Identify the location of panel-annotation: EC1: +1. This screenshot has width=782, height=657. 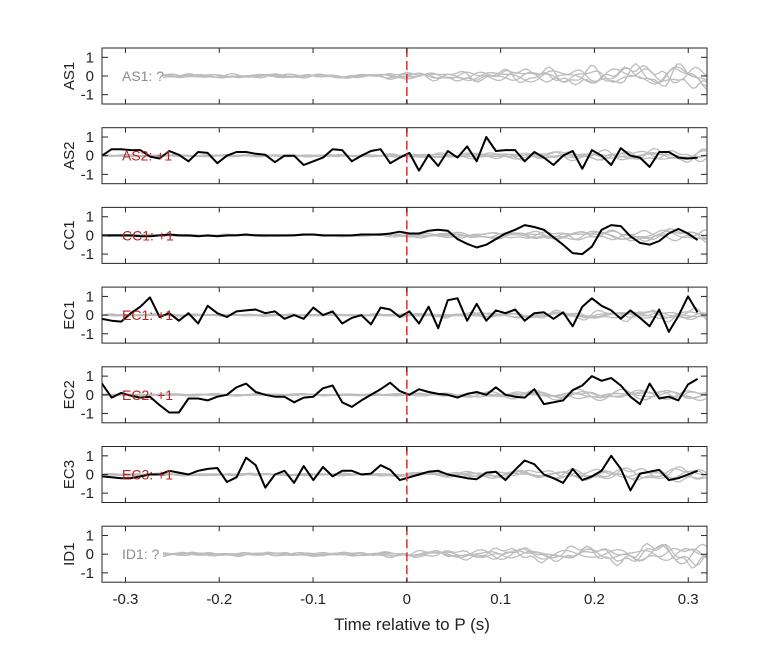
(147, 315).